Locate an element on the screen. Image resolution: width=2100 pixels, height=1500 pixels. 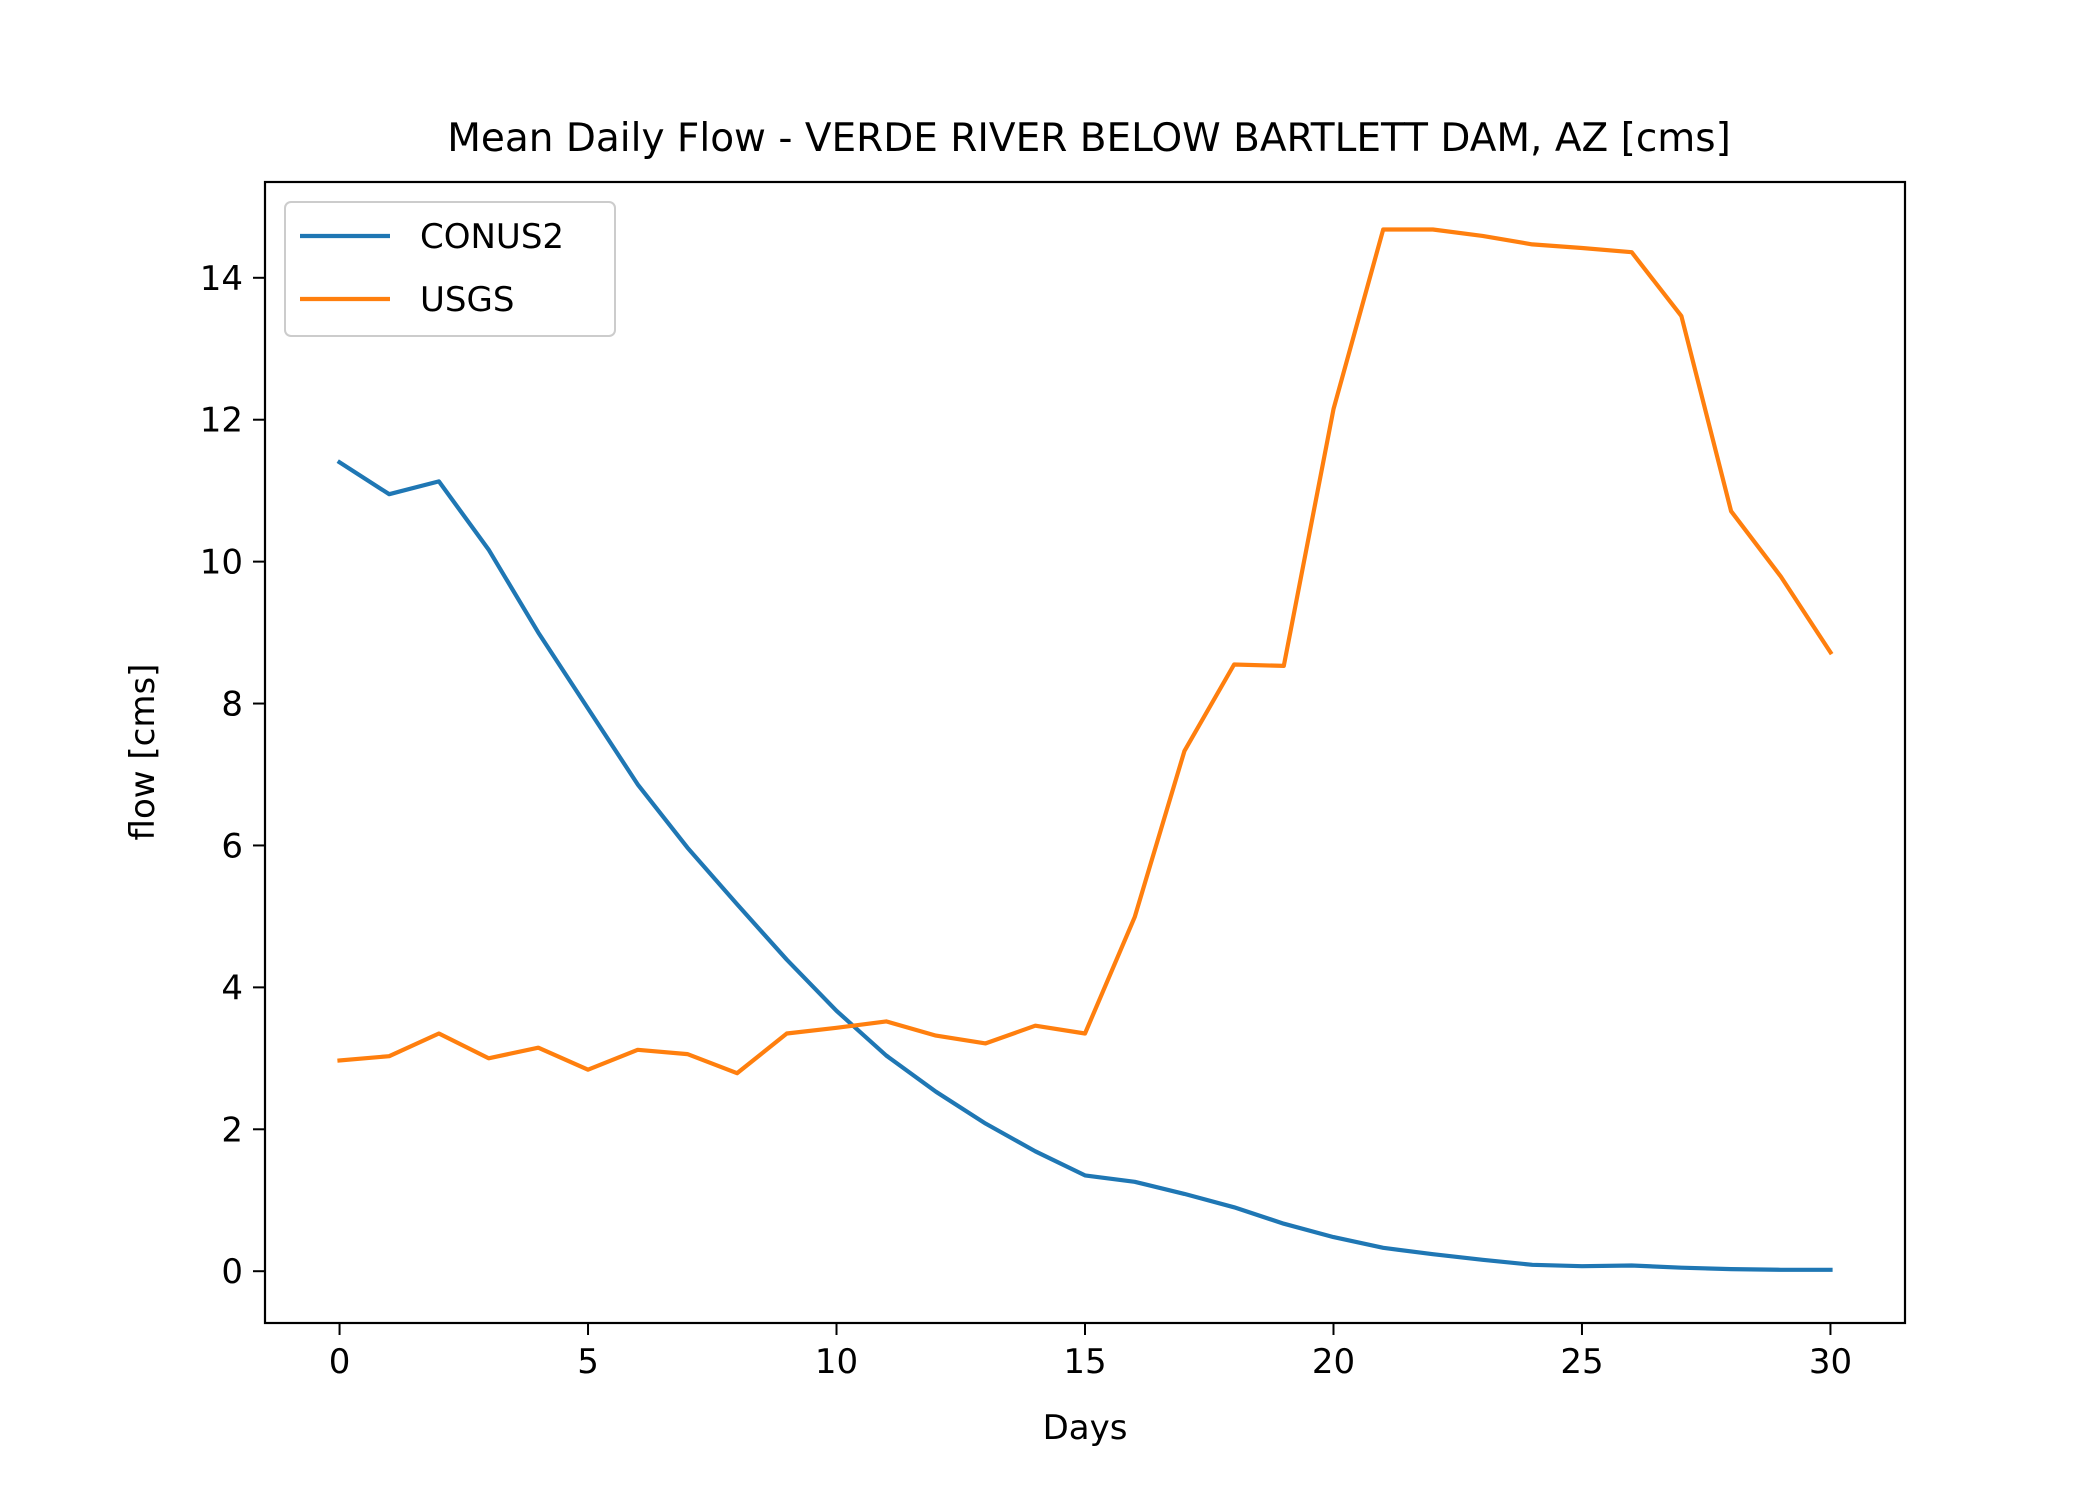
x-tick-label: 5 is located at coordinates (588, 1362).